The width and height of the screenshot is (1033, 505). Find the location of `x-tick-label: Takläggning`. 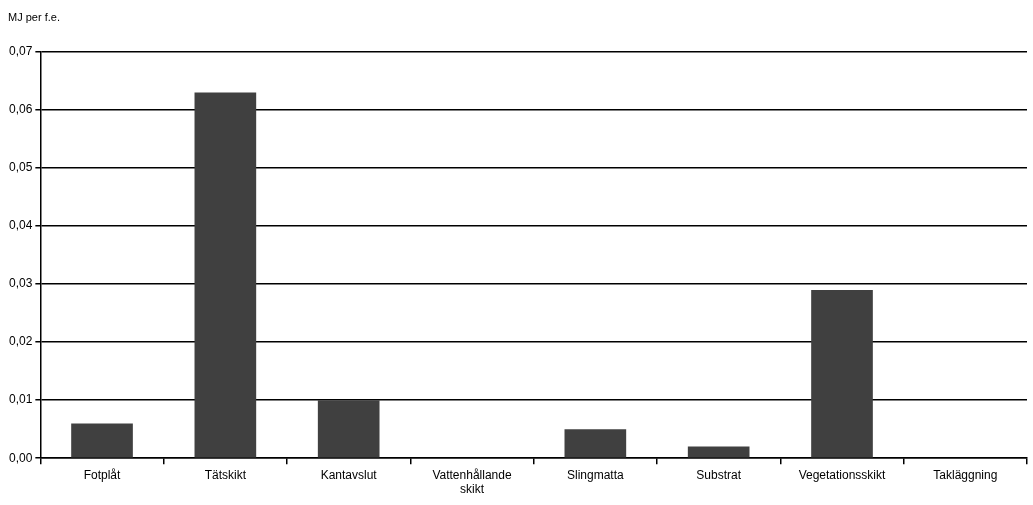

x-tick-label: Takläggning is located at coordinates (965, 474).